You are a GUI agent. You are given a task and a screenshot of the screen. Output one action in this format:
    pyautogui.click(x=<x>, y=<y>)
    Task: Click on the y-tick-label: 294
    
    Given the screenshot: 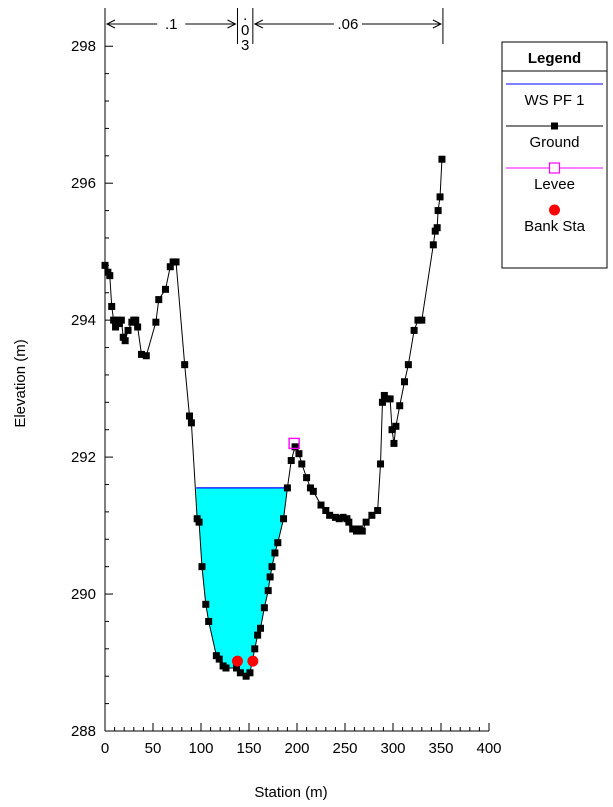 What is the action you would take?
    pyautogui.click(x=83, y=320)
    